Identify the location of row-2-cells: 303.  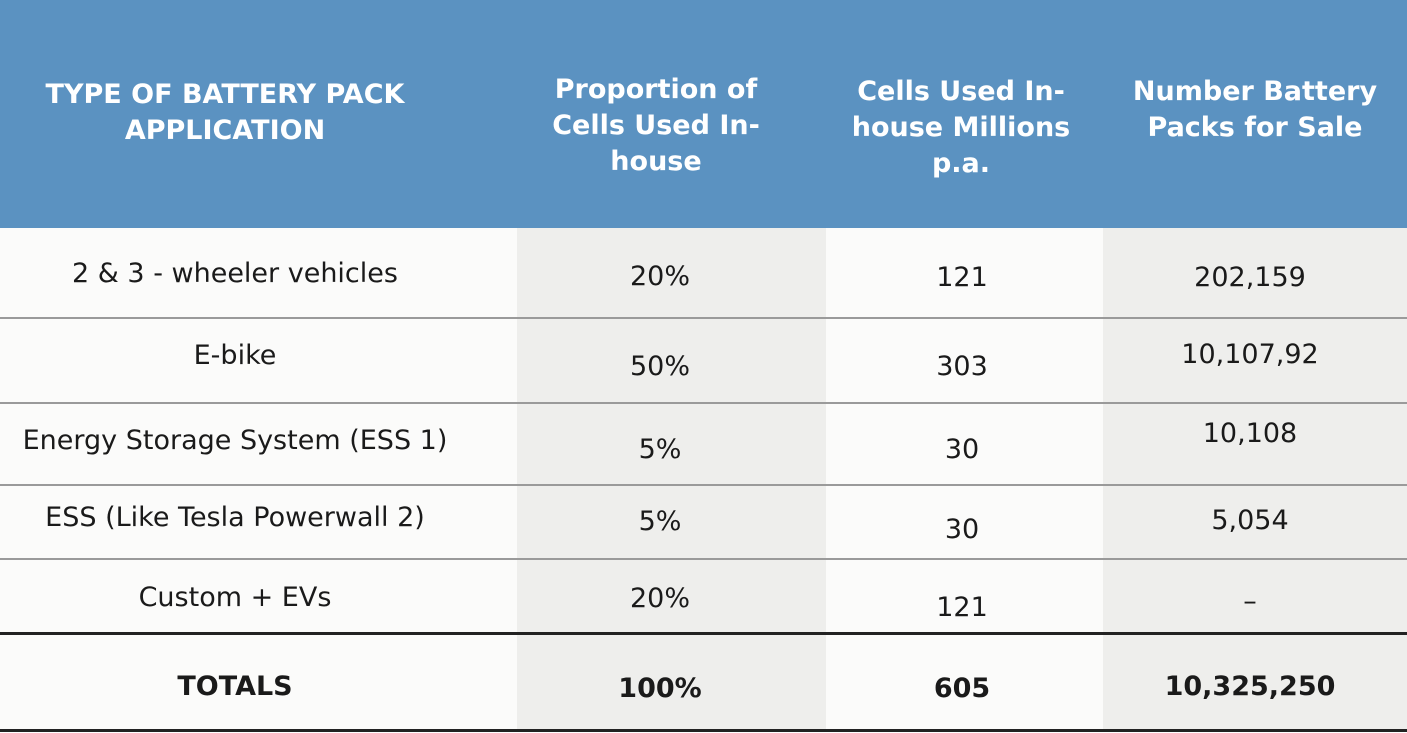
(962, 366).